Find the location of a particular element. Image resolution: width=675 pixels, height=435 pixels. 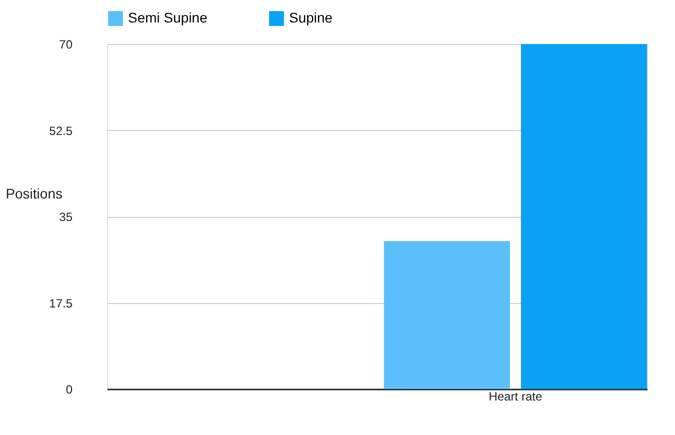

legend-label: Semi Supine is located at coordinates (168, 18).